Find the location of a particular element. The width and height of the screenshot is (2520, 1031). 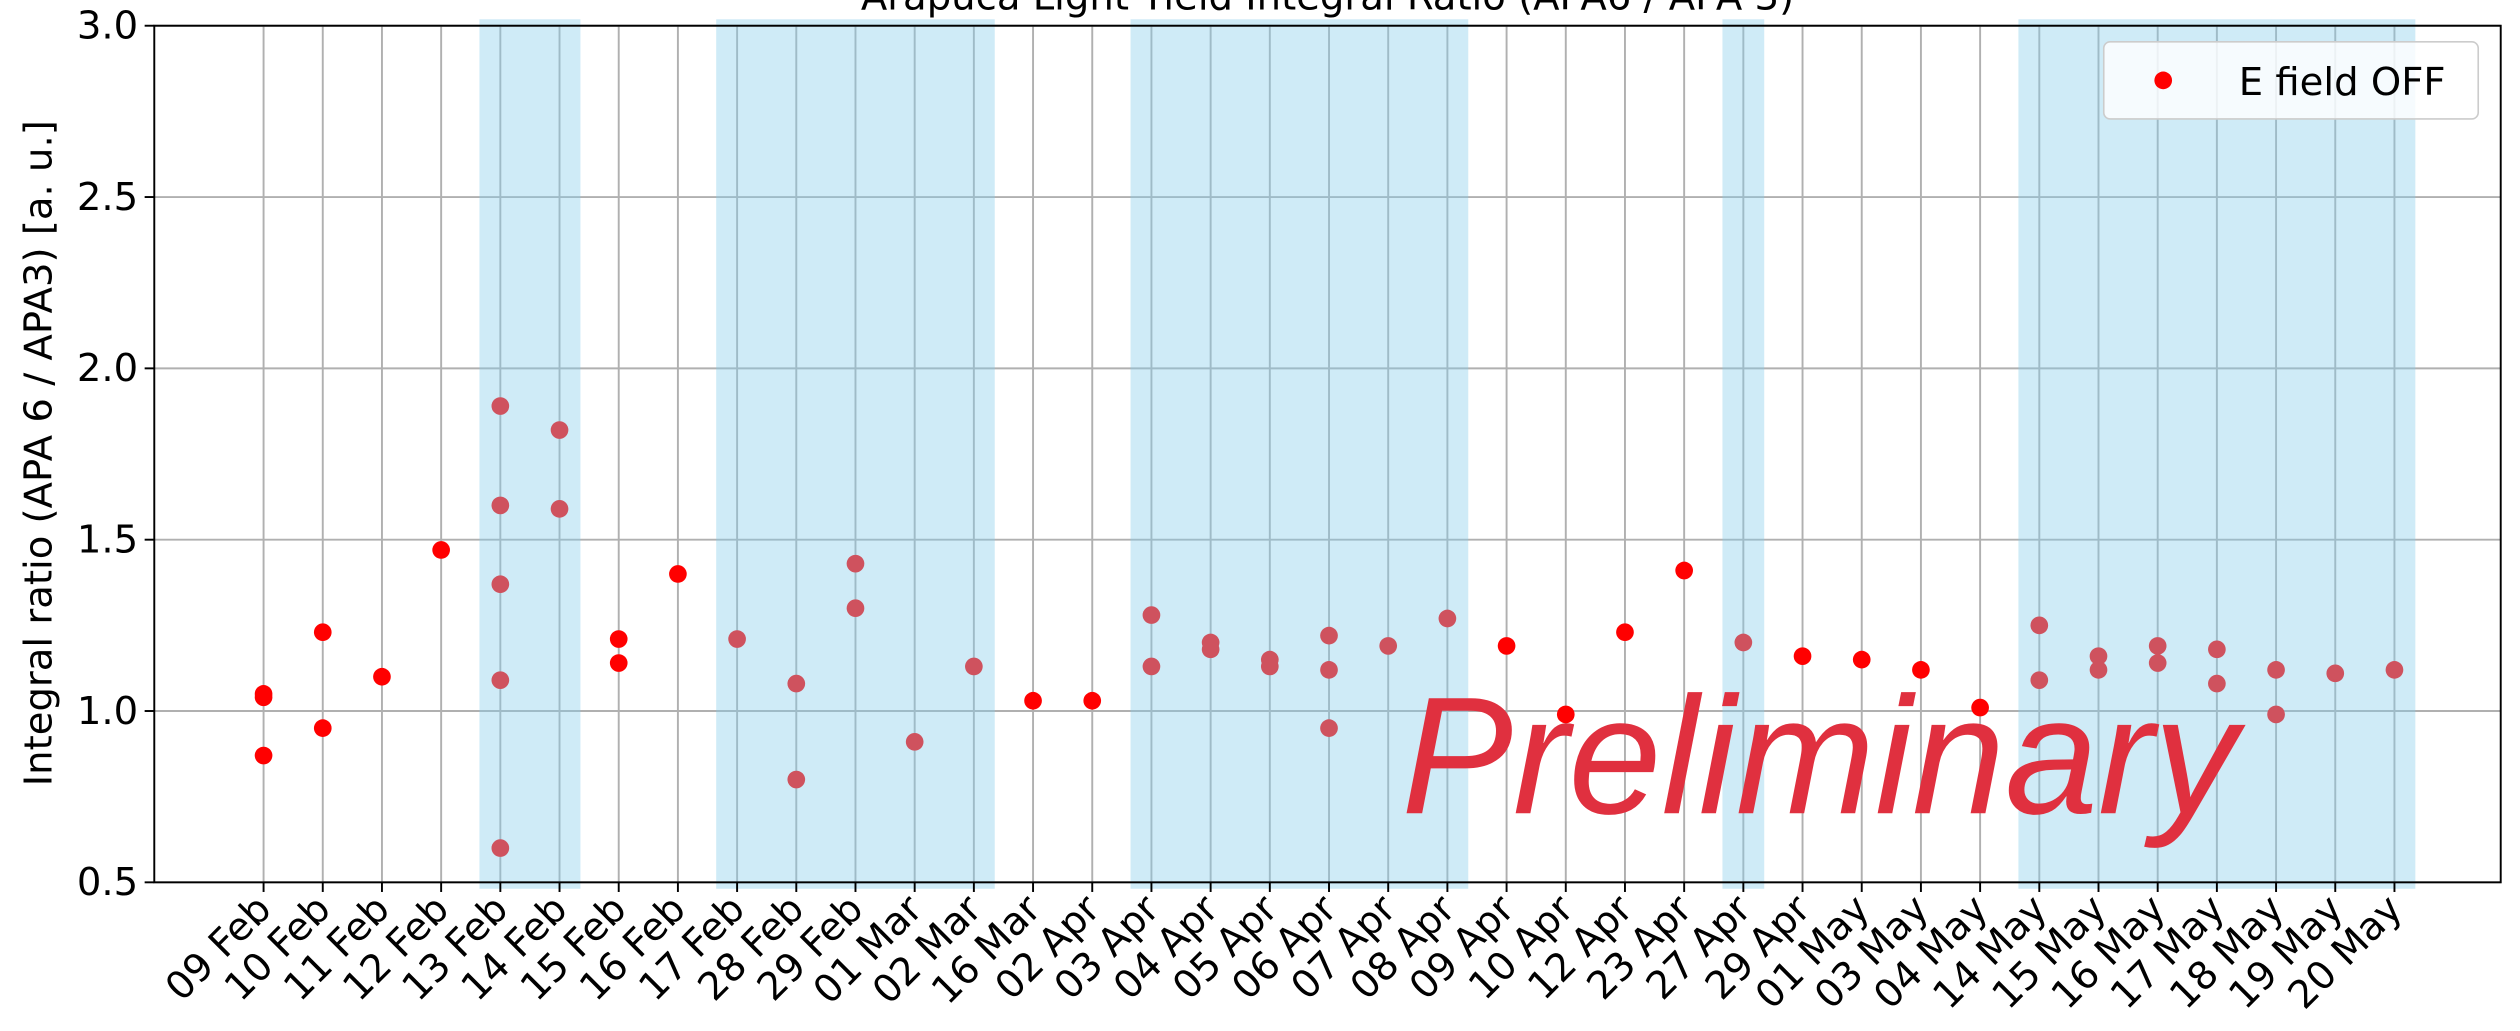

legend-box is located at coordinates (2291, 80).